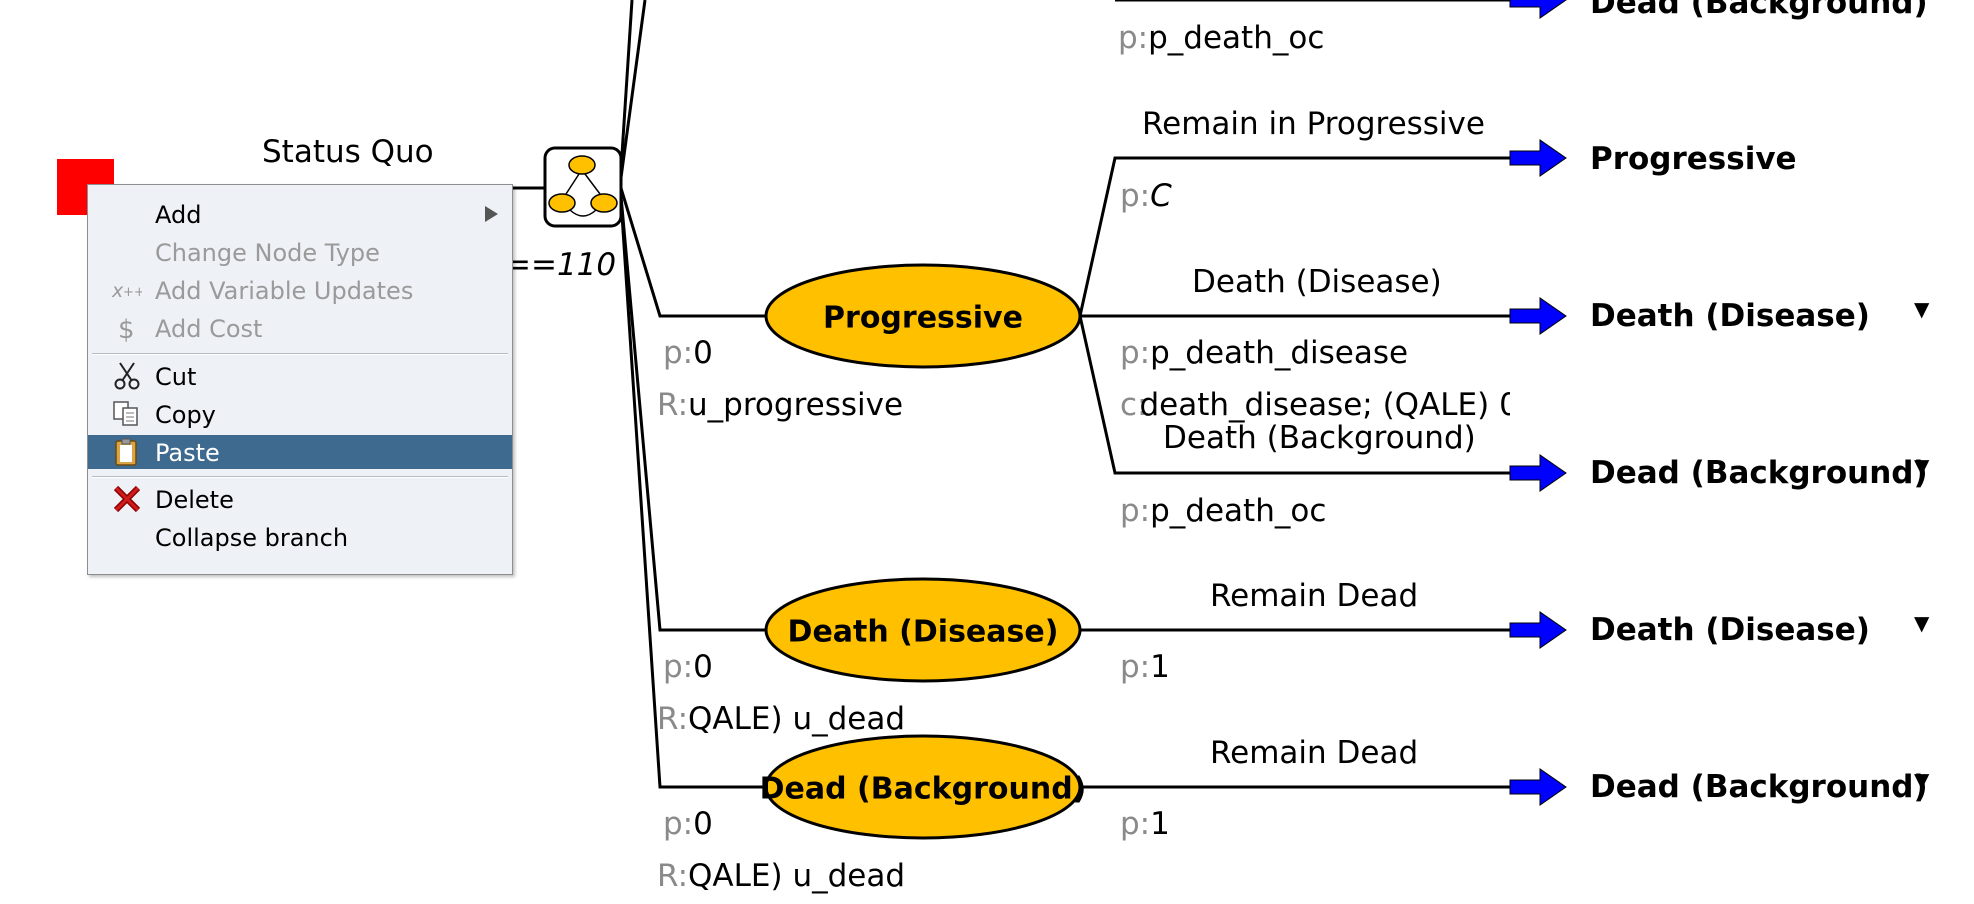 The width and height of the screenshot is (1974, 904). I want to click on menu-item-change-node-type: Change Node Type, so click(267, 253).